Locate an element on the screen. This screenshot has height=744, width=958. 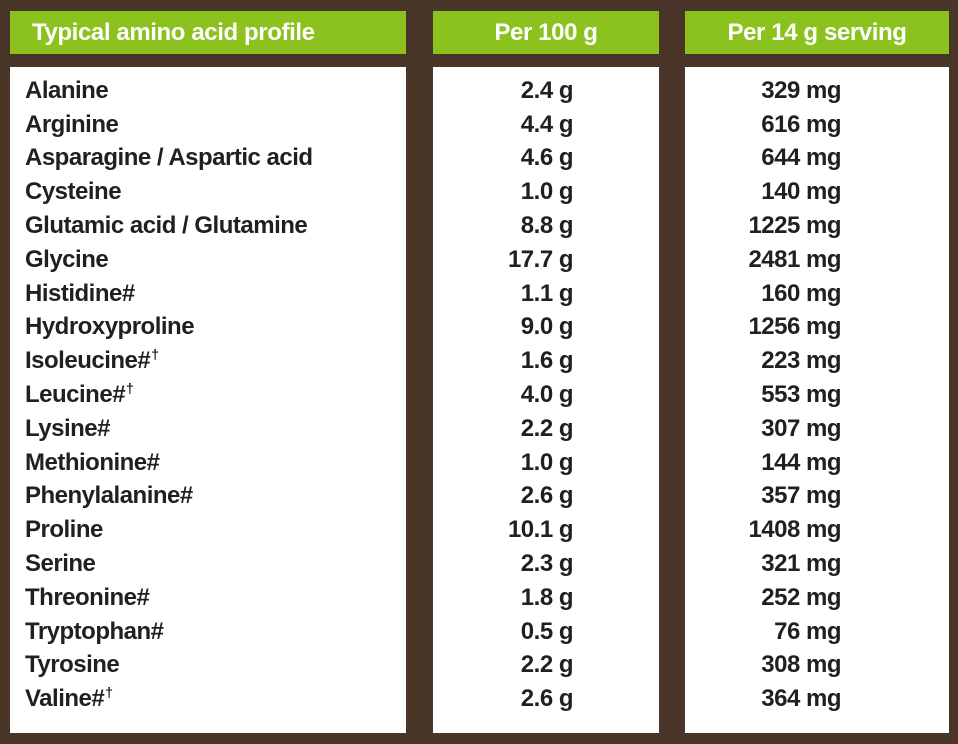
per-100g-cell: 2.4 g is located at coordinates (547, 90).